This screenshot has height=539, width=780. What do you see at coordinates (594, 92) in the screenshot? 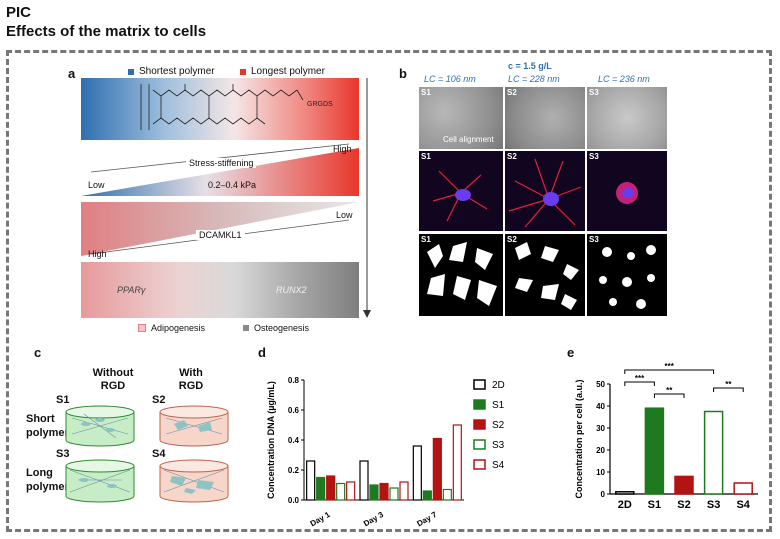
I see `tag-s3: S3` at bounding box center [594, 92].